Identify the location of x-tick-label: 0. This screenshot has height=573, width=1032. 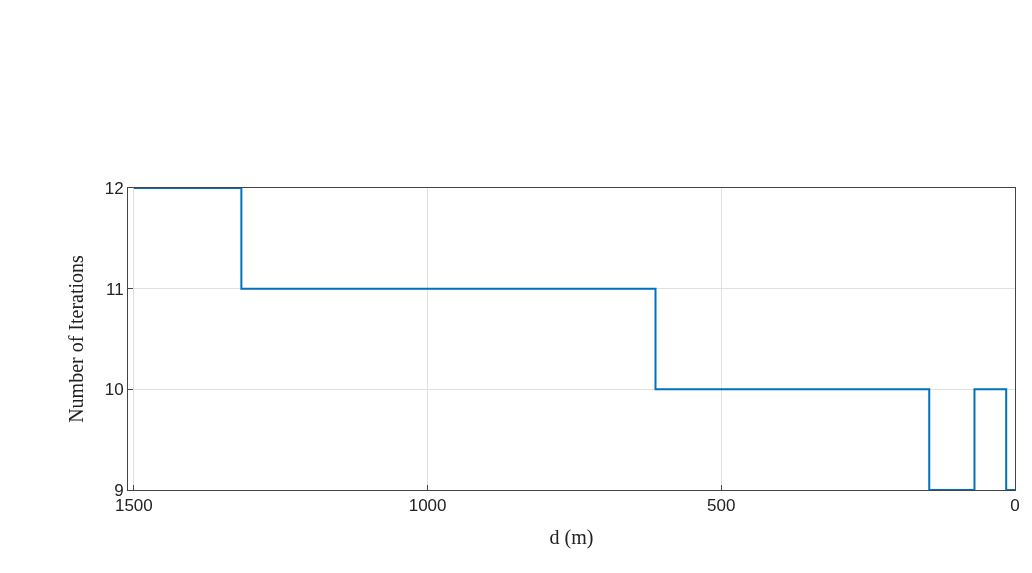
(1015, 506).